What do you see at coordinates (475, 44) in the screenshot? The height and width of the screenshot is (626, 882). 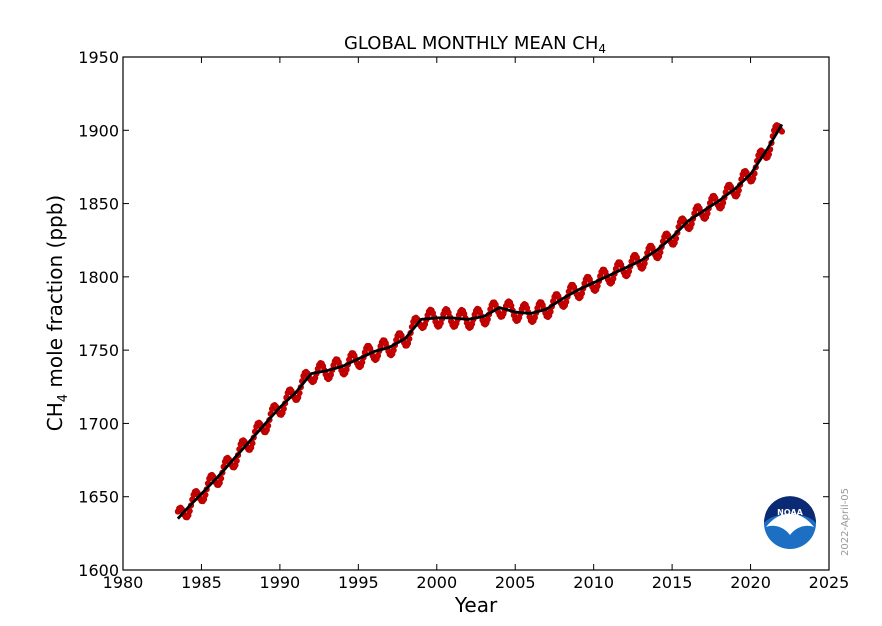 I see `chart-title: GLOBAL MONTHLY MEAN CH4` at bounding box center [475, 44].